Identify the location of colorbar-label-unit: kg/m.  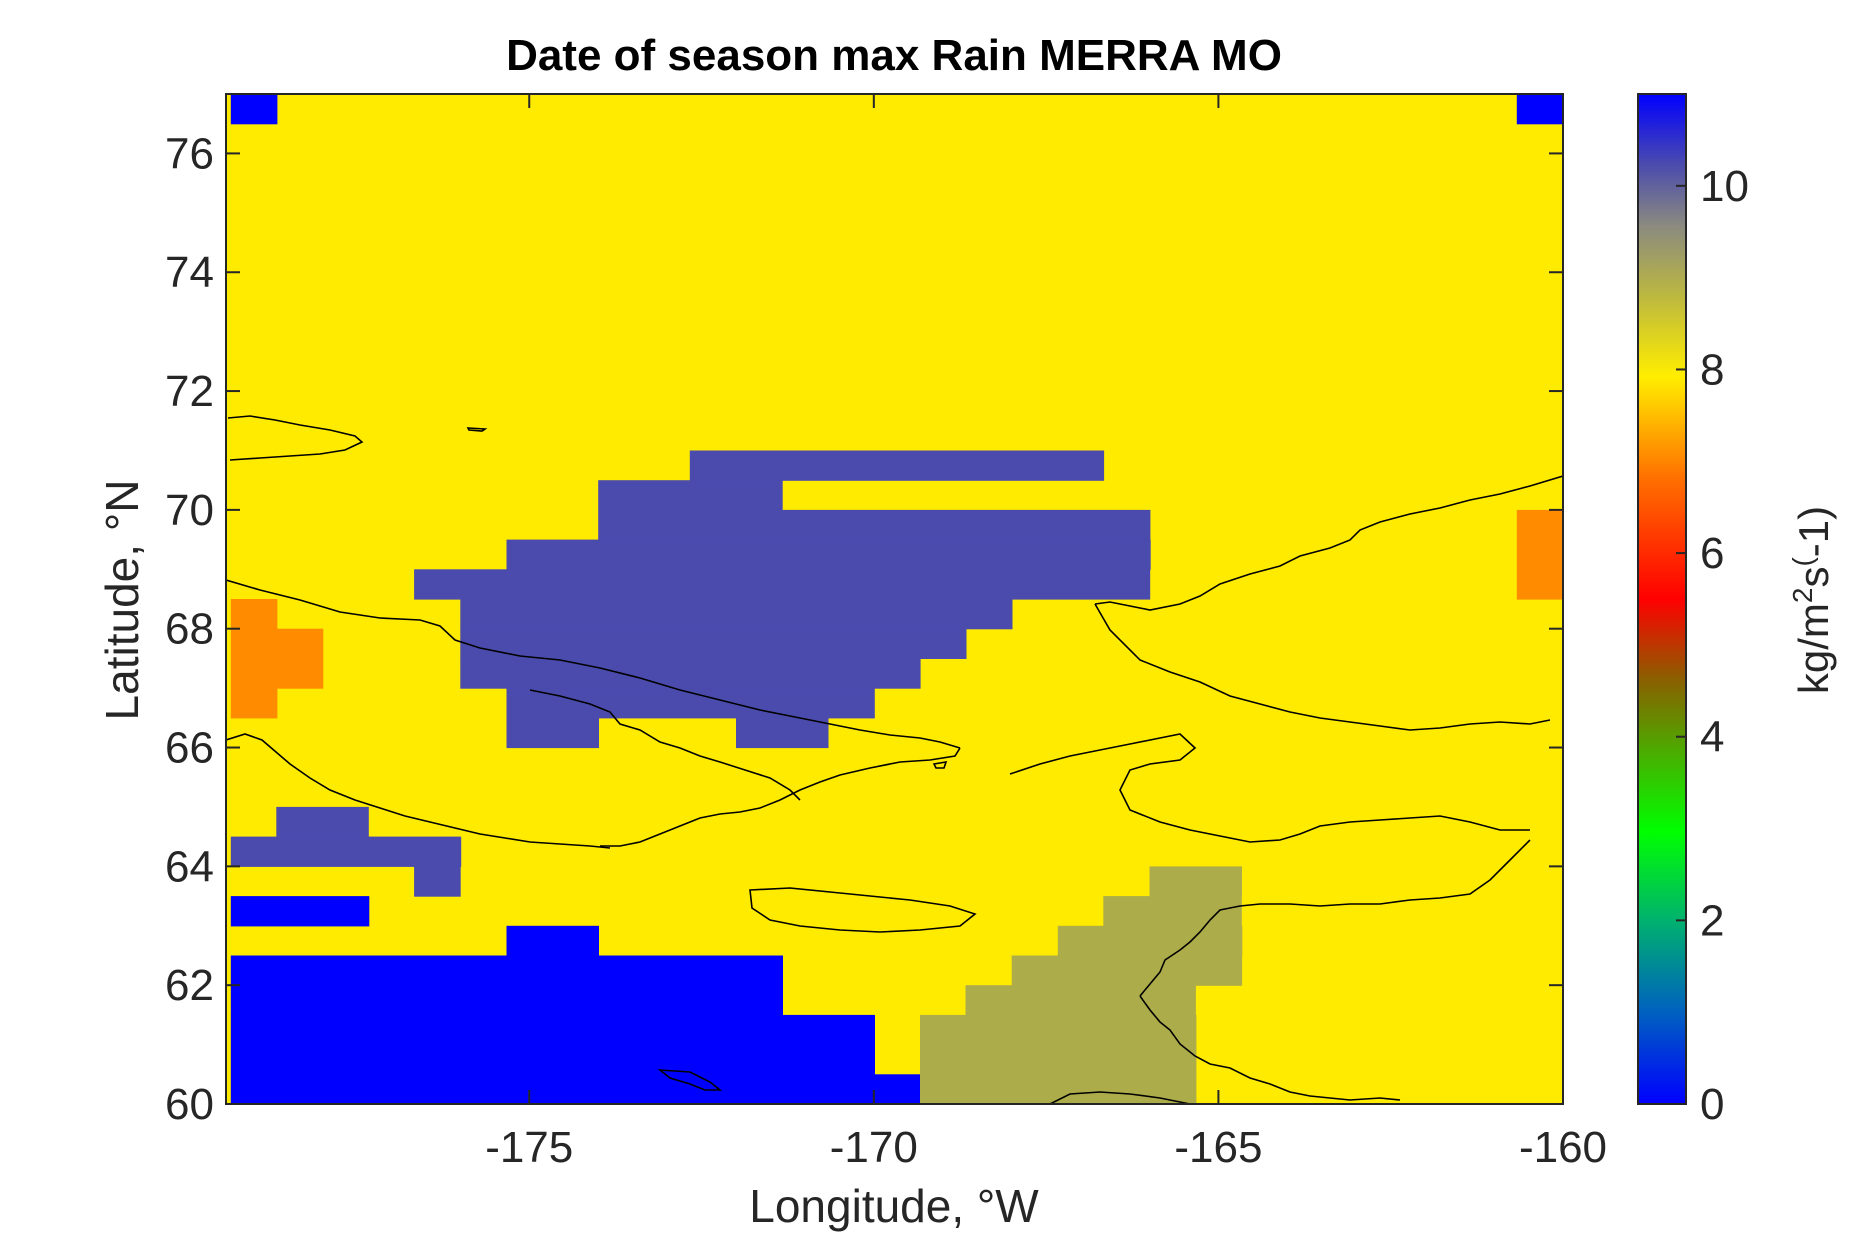
(1813, 648).